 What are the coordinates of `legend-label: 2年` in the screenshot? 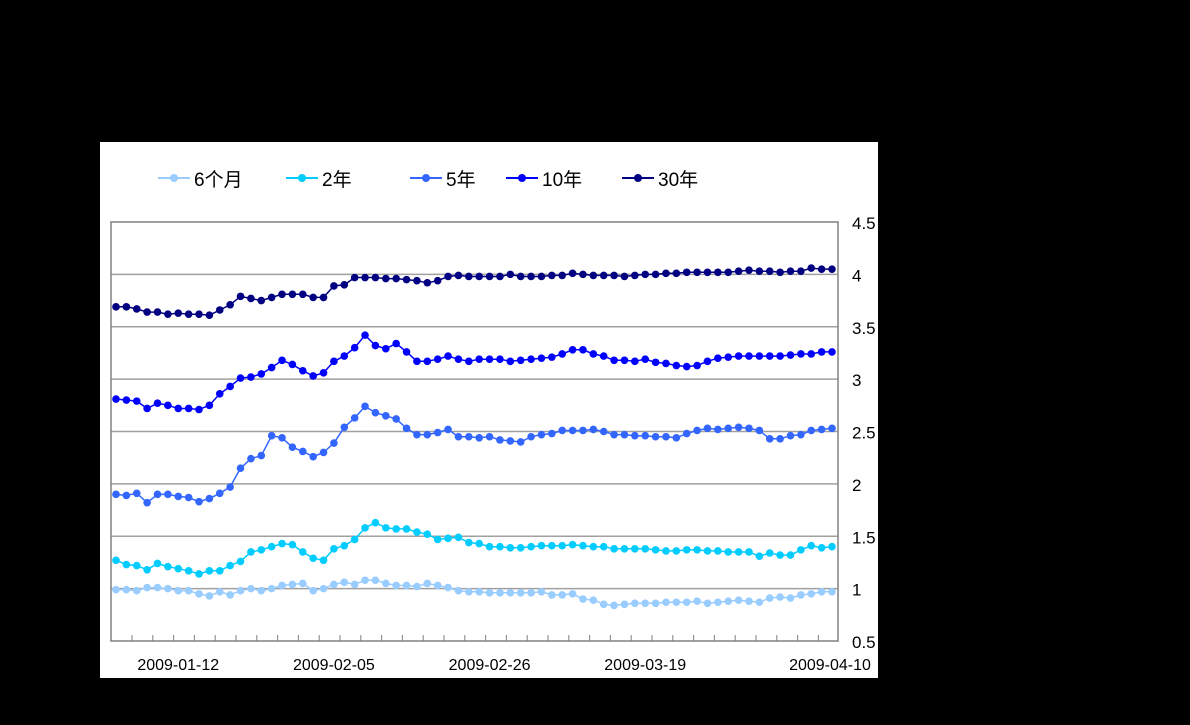 It's located at (337, 180).